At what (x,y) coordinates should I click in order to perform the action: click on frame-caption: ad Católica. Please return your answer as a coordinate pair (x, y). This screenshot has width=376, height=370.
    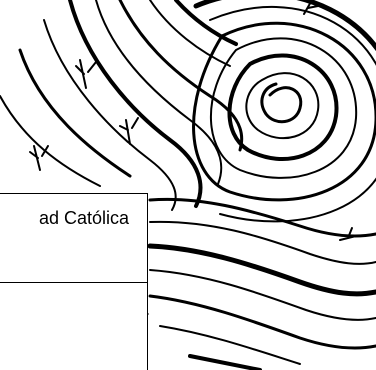
    Looking at the image, I should click on (83, 218).